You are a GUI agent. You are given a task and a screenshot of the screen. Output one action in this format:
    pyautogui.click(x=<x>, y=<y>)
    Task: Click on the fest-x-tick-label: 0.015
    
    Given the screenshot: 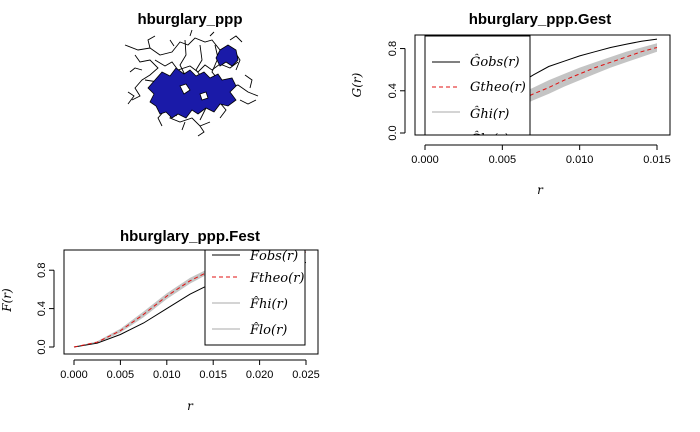 What is the action you would take?
    pyautogui.click(x=213, y=375)
    